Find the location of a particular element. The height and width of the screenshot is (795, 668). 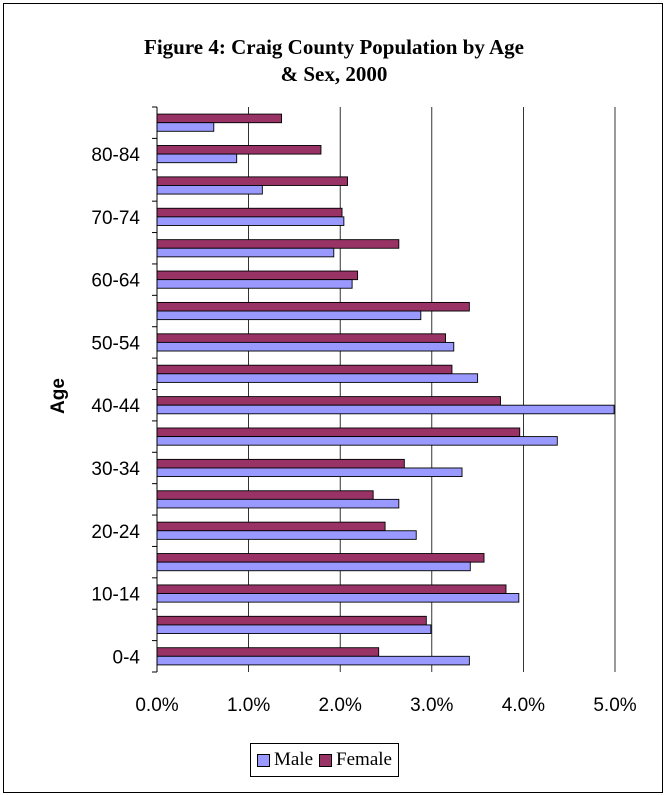

legend: Male Female is located at coordinates (324, 760).